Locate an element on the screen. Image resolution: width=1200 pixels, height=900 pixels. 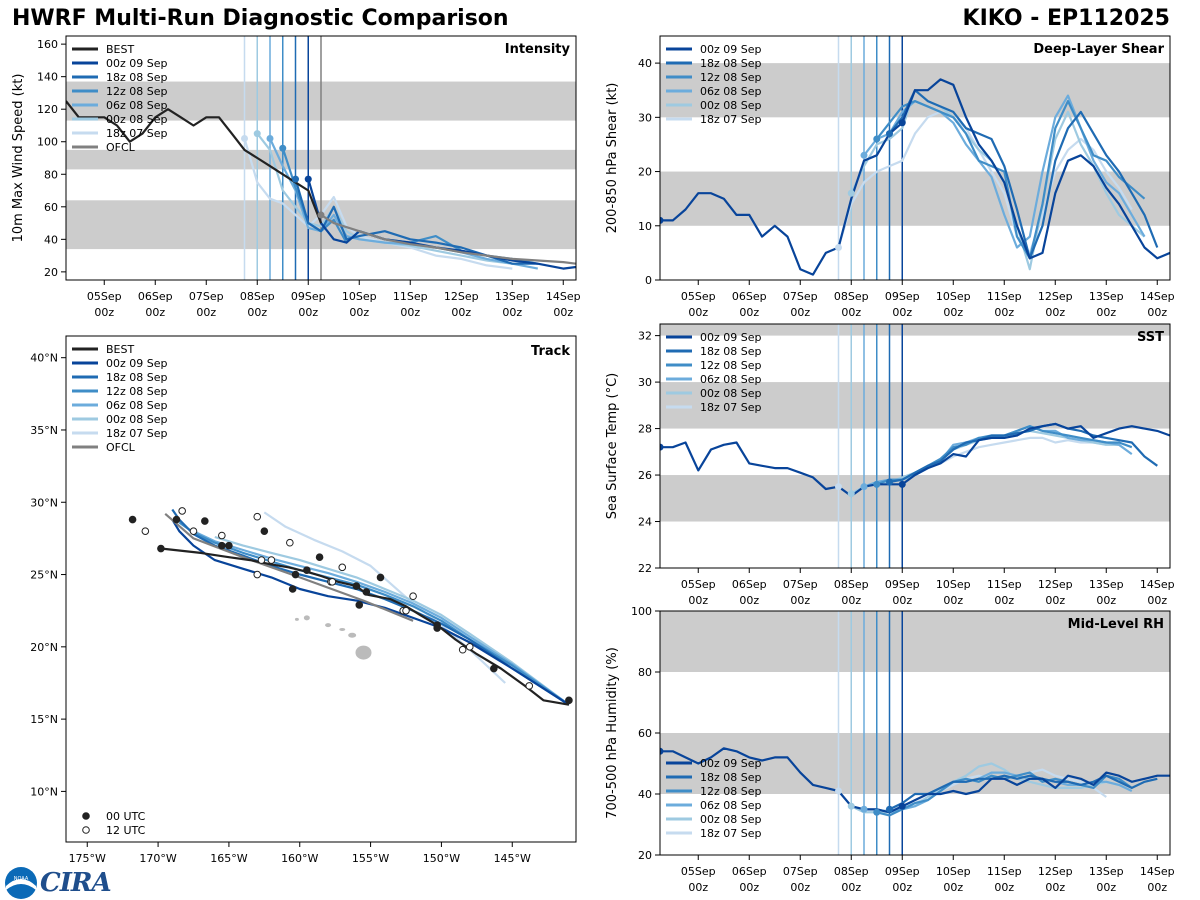
x-tick-day: 09Sep is located at coordinates (308, 296).